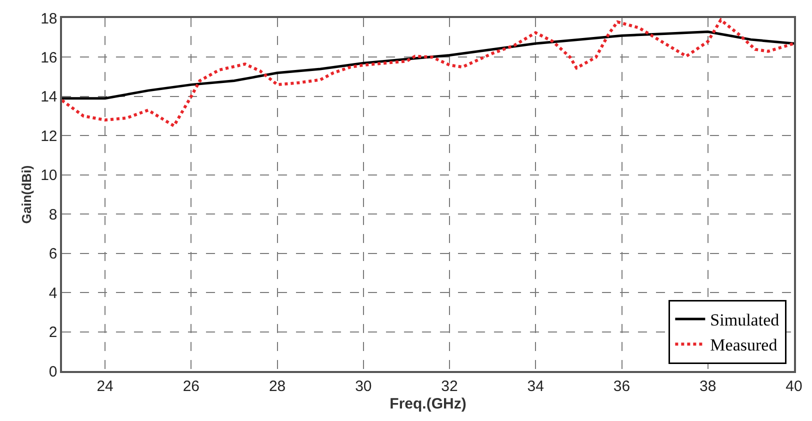 The height and width of the screenshot is (421, 812). Describe the element at coordinates (794, 386) in the screenshot. I see `x-tick-label: 40` at that location.